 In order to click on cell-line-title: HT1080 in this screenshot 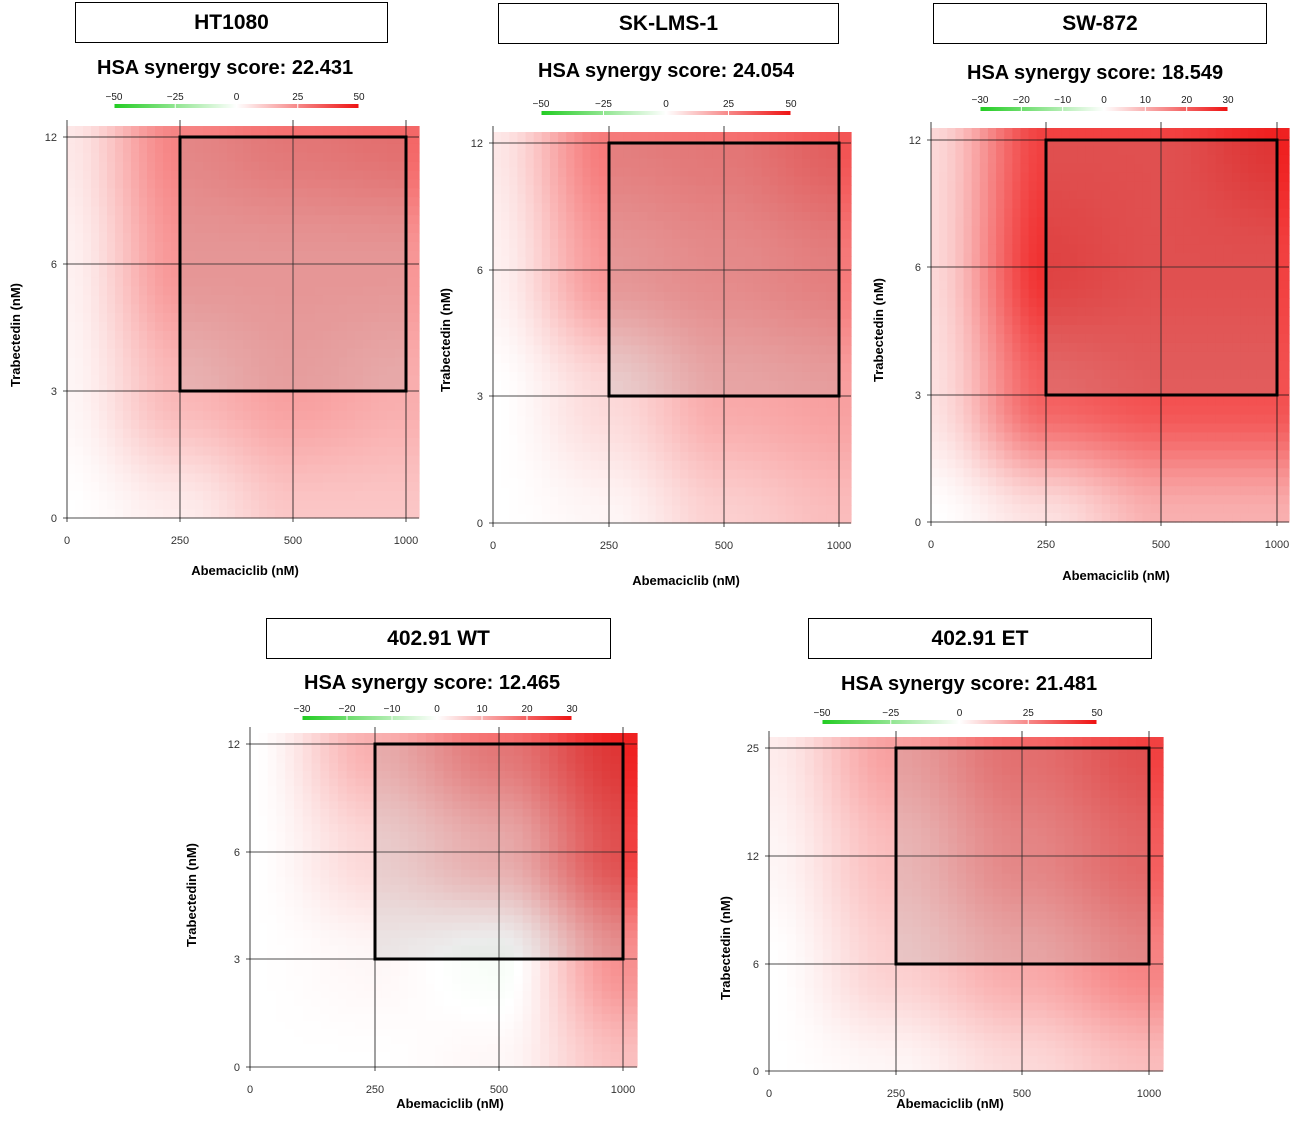, I will do `click(231, 22)`.